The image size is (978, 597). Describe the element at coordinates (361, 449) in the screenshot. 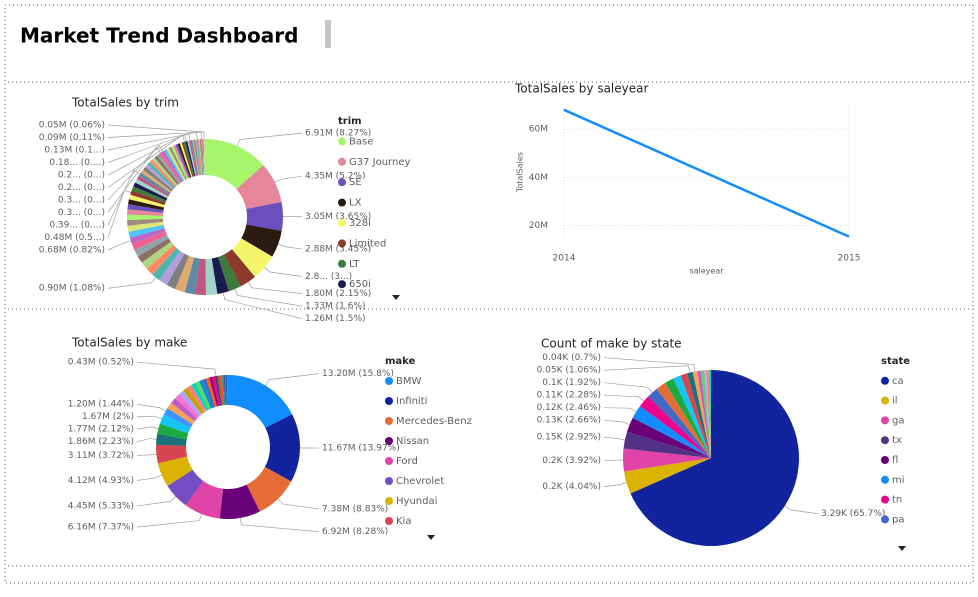

I see `data-label: 11.67M (13.97%)` at that location.